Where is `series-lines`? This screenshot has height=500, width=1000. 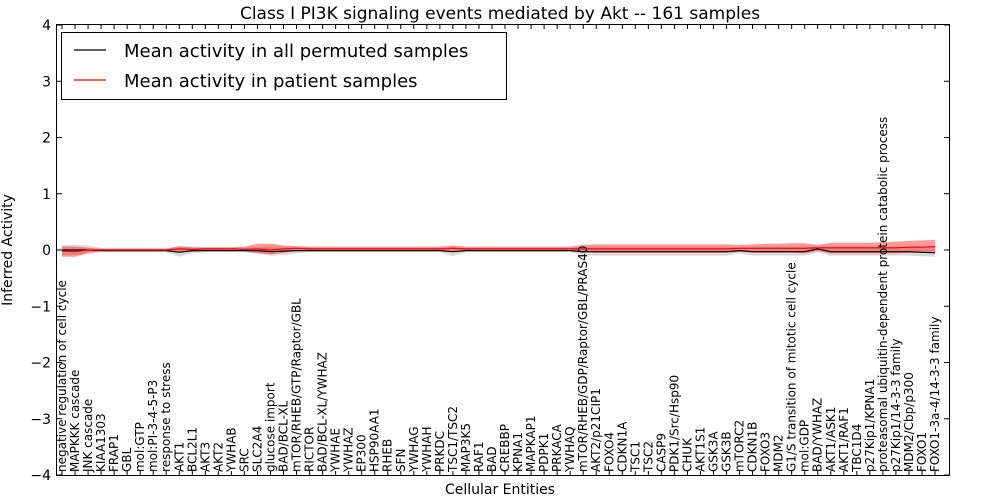 series-lines is located at coordinates (498, 250).